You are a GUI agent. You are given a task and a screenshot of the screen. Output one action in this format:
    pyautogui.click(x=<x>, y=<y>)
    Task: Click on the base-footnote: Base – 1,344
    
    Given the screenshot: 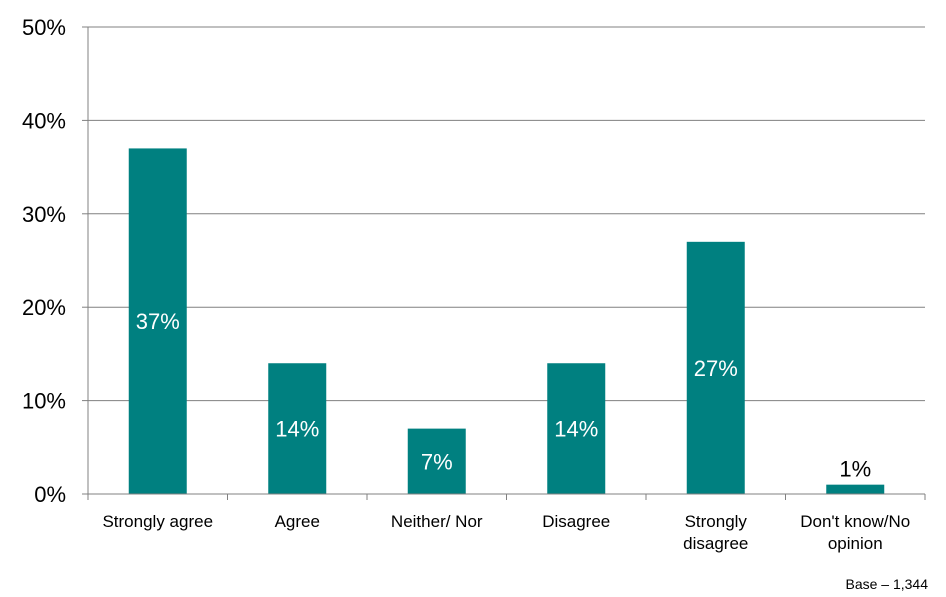 What is the action you would take?
    pyautogui.click(x=886, y=584)
    